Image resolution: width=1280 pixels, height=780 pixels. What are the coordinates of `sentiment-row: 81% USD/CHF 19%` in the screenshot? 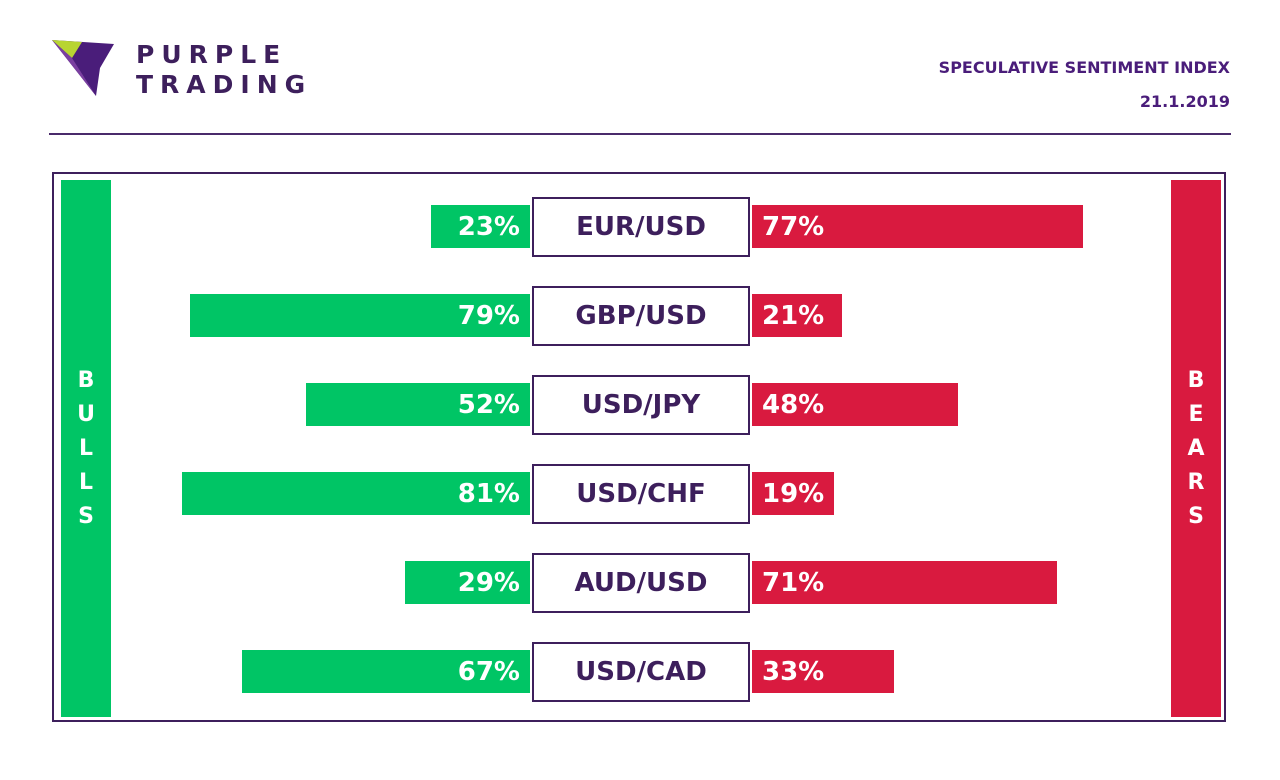 It's located at (640, 494).